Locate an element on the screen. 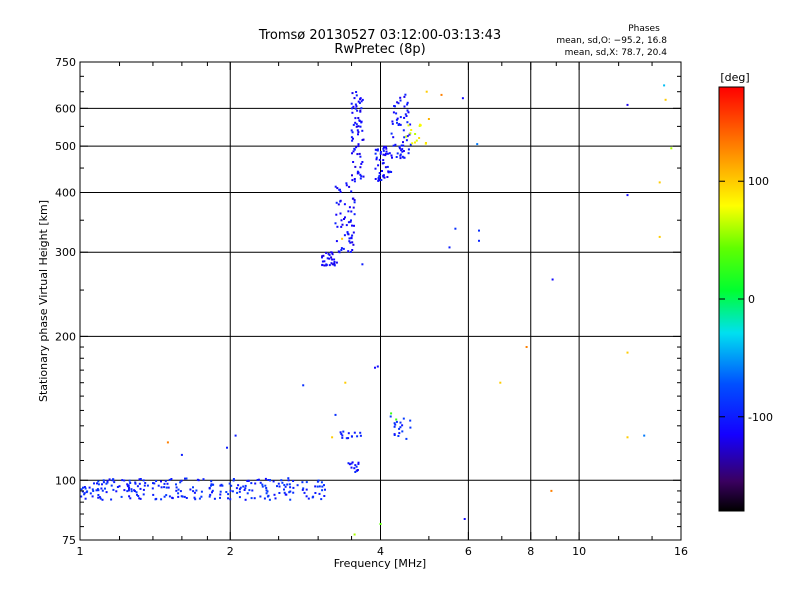 This screenshot has height=600, width=800. phase-stats-x: mean, sd,X: 78.7, 20.4 is located at coordinates (616, 53).